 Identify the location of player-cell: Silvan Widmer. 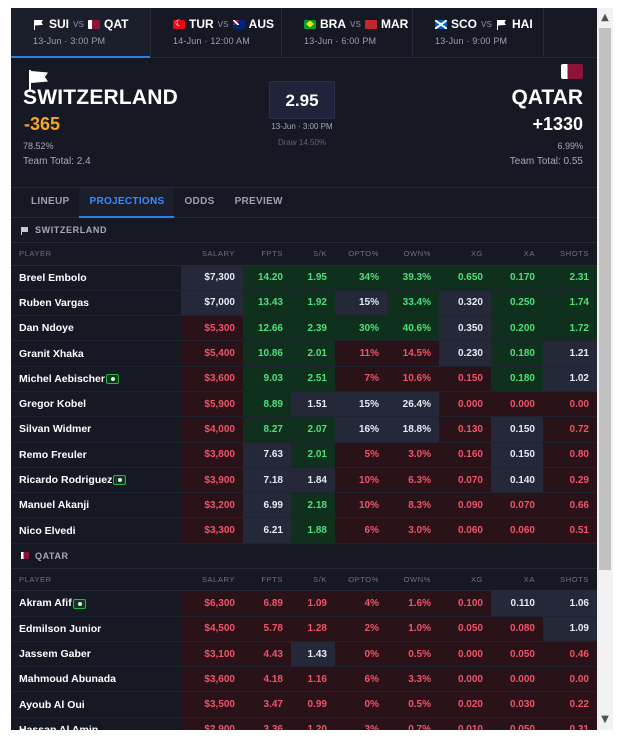
(96, 429).